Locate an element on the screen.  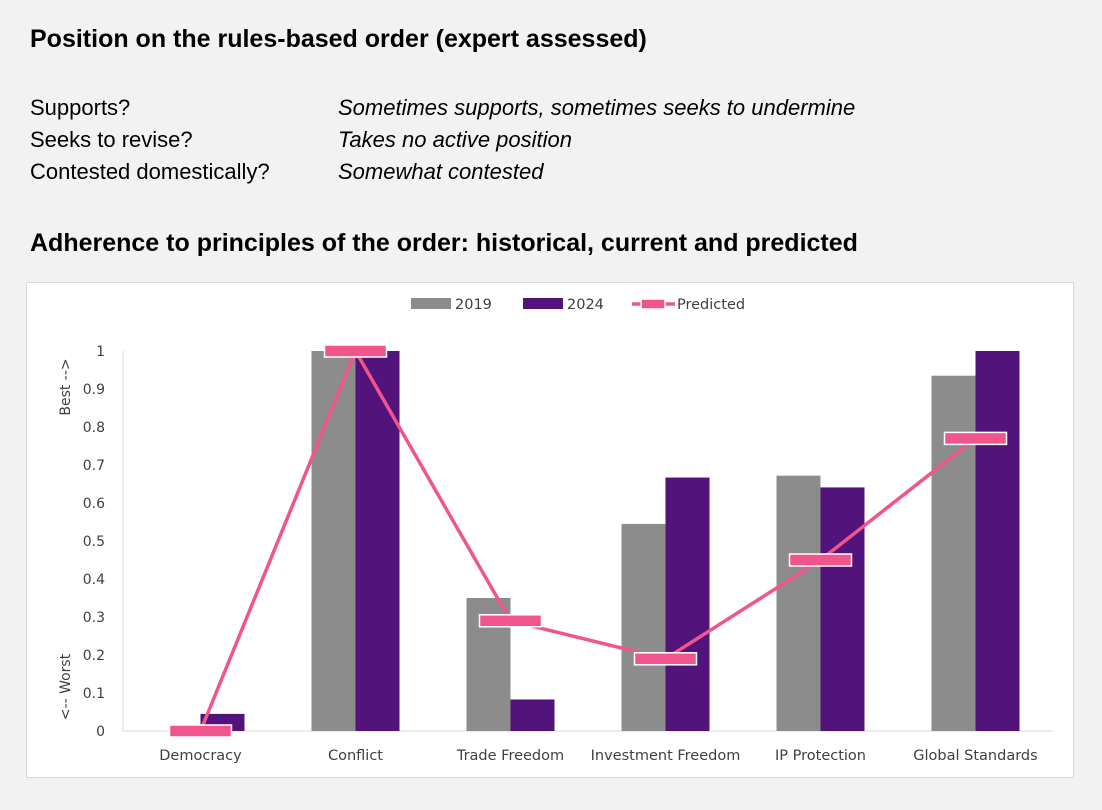
position-answer: Somewhat contested is located at coordinates (441, 171).